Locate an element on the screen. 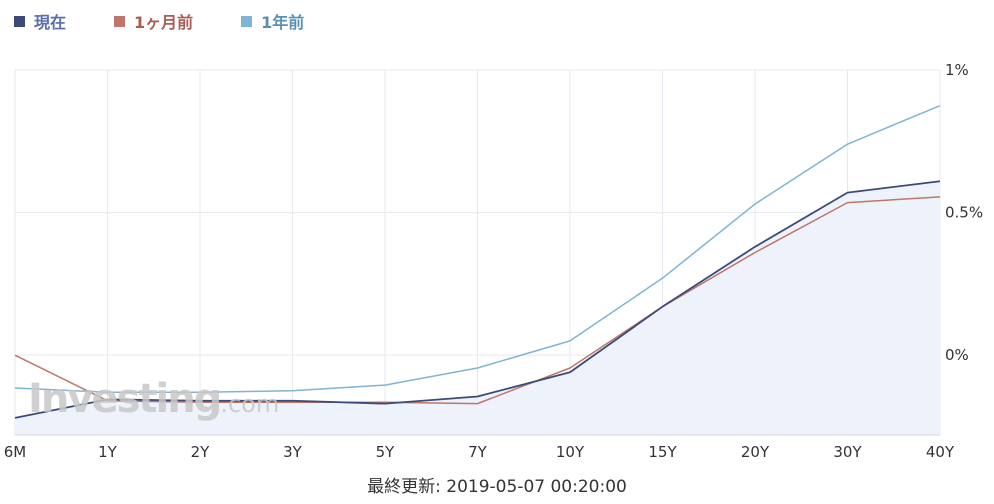 This screenshot has height=504, width=994. x-tick-label: 15Y is located at coordinates (662, 452).